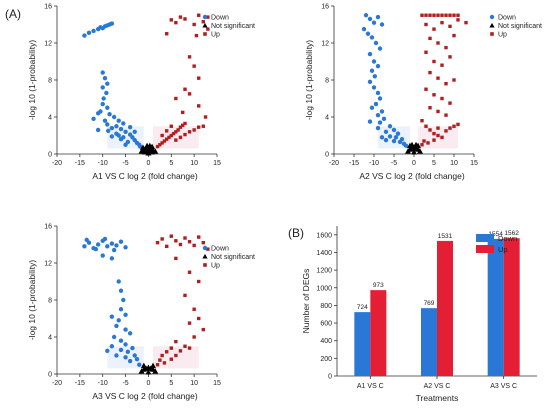  Describe the element at coordinates (145, 176) in the screenshot. I see `x-axis-title: A1 VS C log 2 (fold change)` at that location.